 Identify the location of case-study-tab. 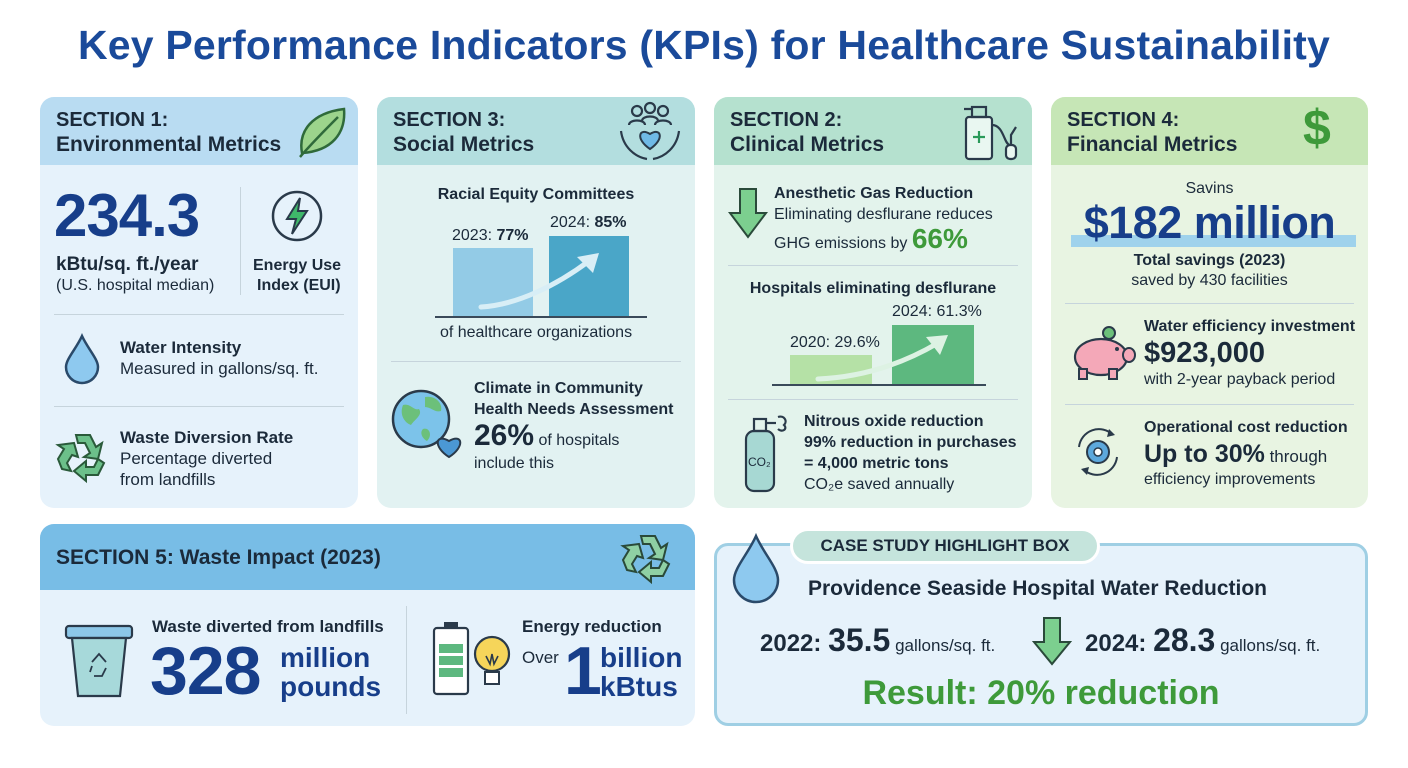
(945, 546).